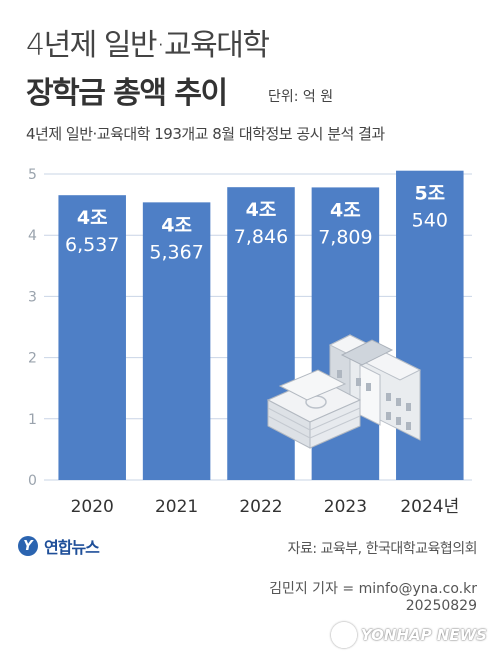 The width and height of the screenshot is (499, 665). I want to click on x-tick-label: 2020, so click(92, 507).